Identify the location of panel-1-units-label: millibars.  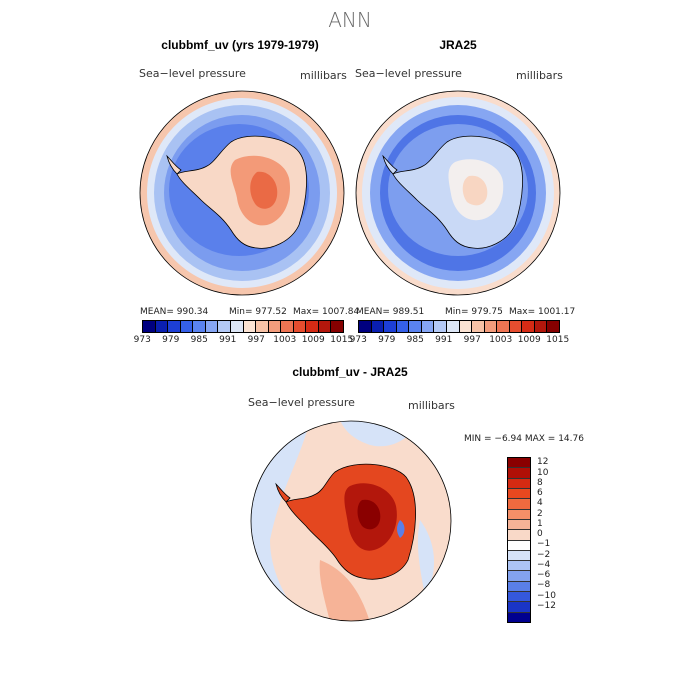
(323, 75).